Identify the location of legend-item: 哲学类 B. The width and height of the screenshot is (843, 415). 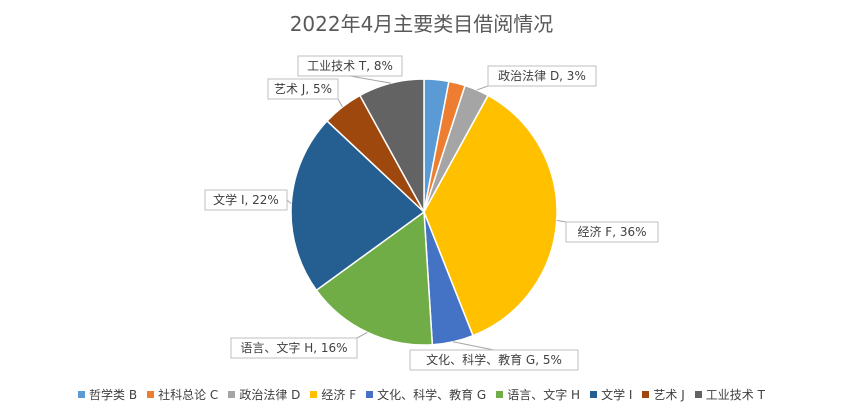
(107, 394).